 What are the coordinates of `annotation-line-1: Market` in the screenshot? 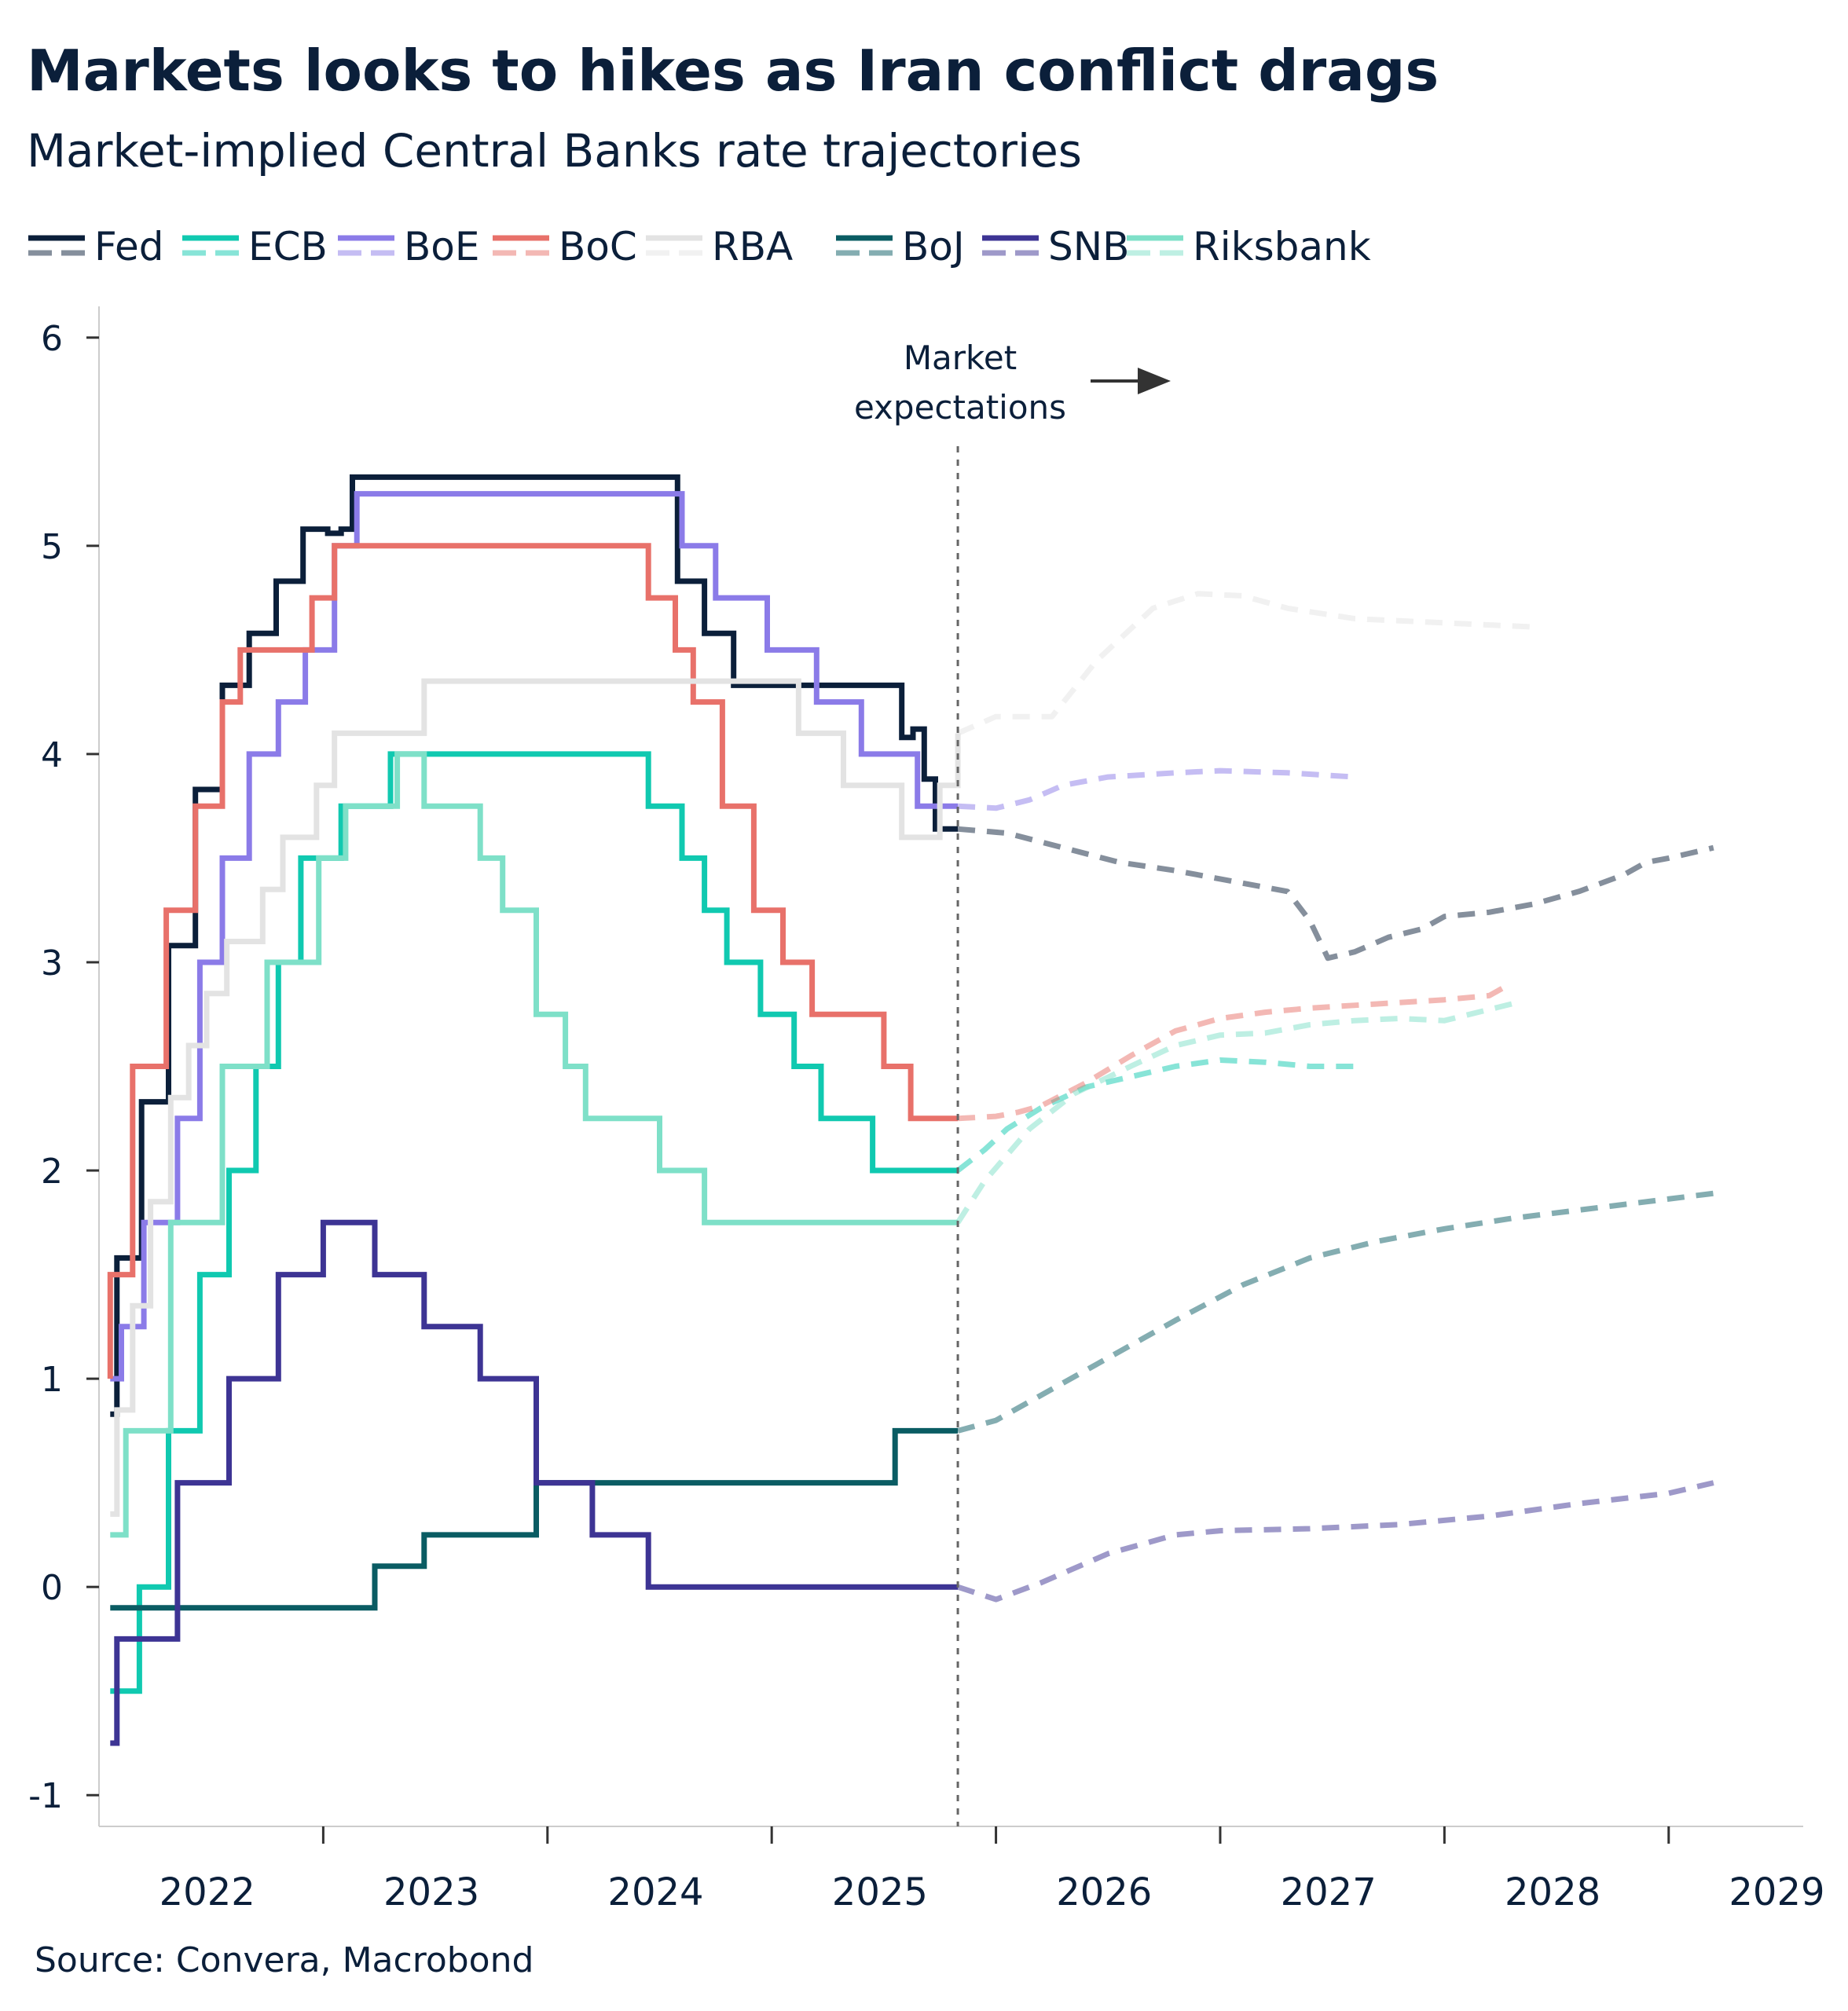 It's located at (960, 358).